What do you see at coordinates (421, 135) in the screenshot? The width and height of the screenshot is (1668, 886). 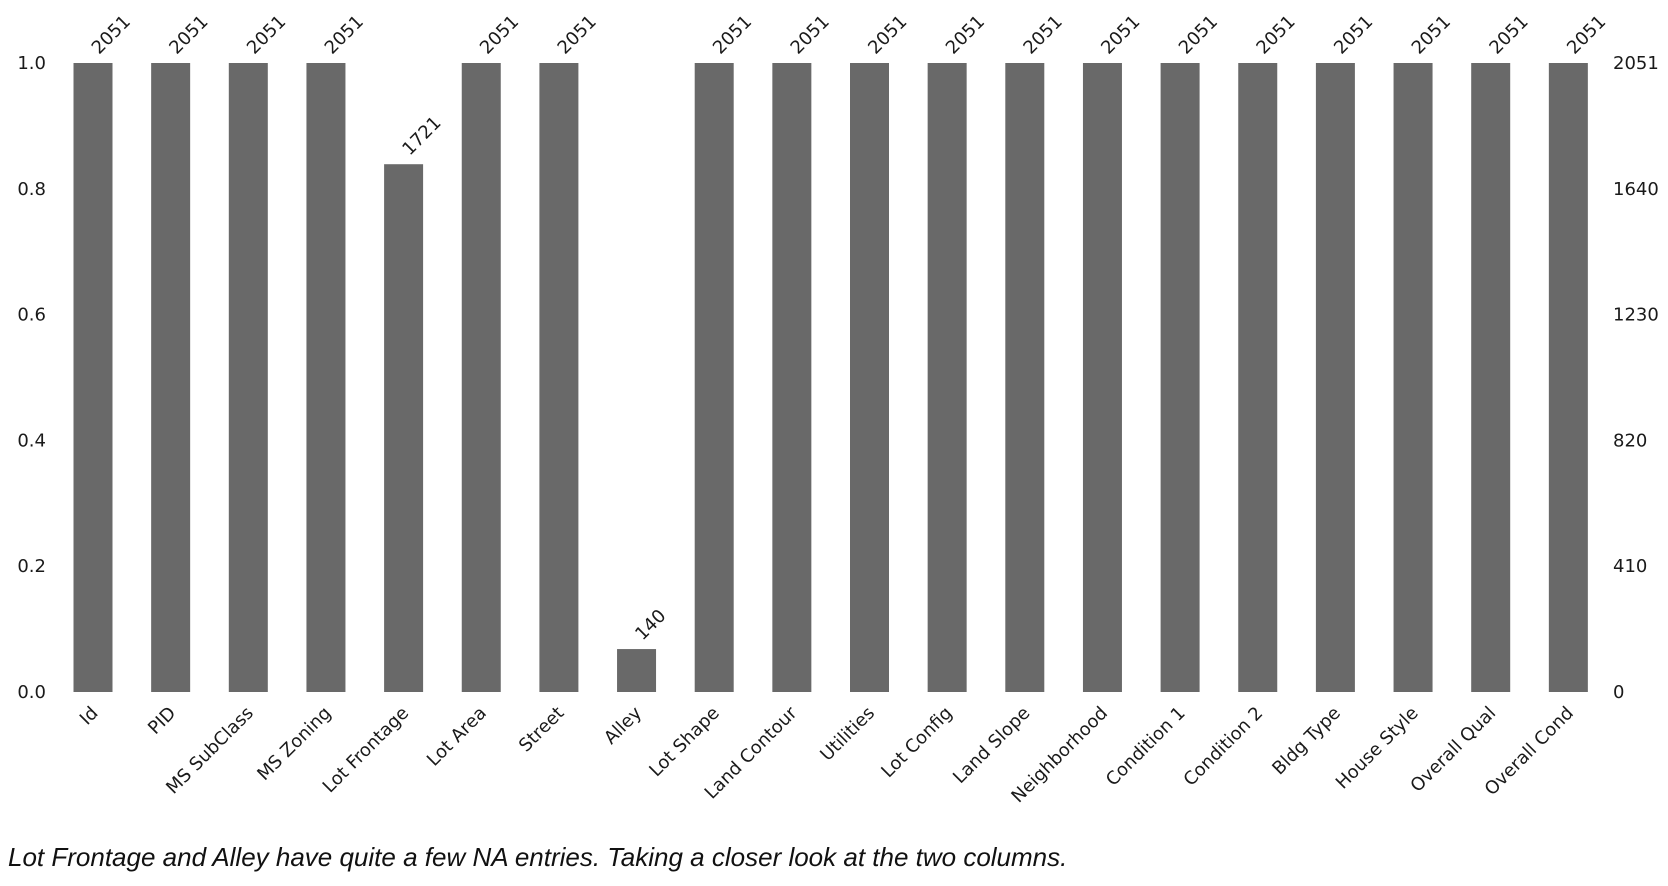 I see `count-label: 1721` at bounding box center [421, 135].